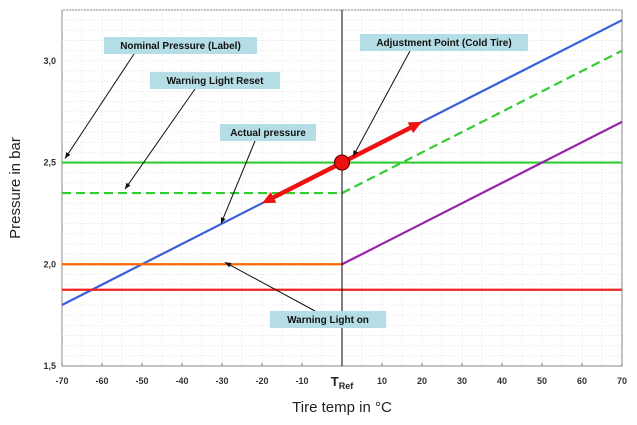  I want to click on callout: Warning Light Reset, so click(202, 131).